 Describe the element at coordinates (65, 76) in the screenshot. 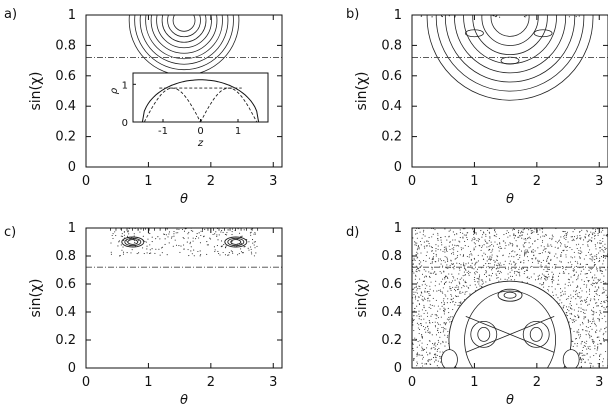

I see `y-tick-label: 0.6` at that location.